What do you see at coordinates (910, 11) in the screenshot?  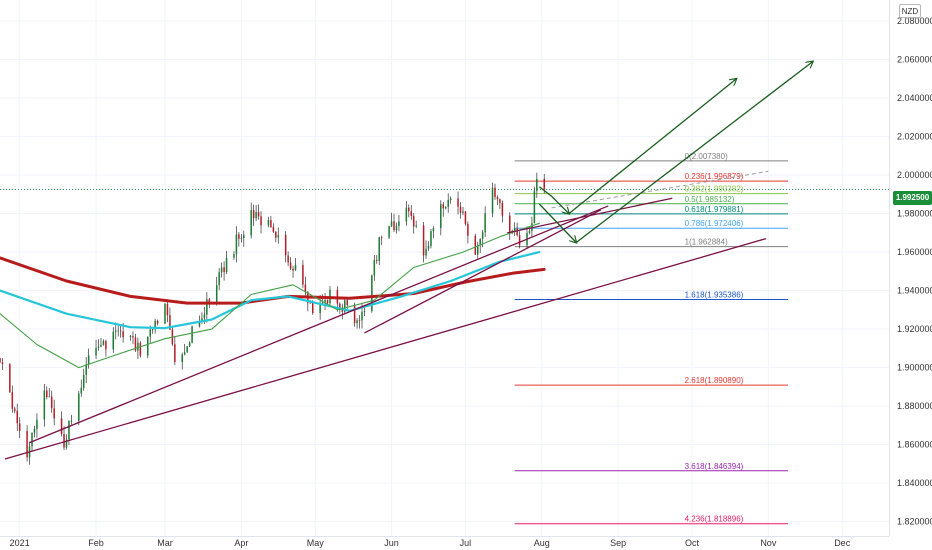 I see `currency-badge: NZD` at bounding box center [910, 11].